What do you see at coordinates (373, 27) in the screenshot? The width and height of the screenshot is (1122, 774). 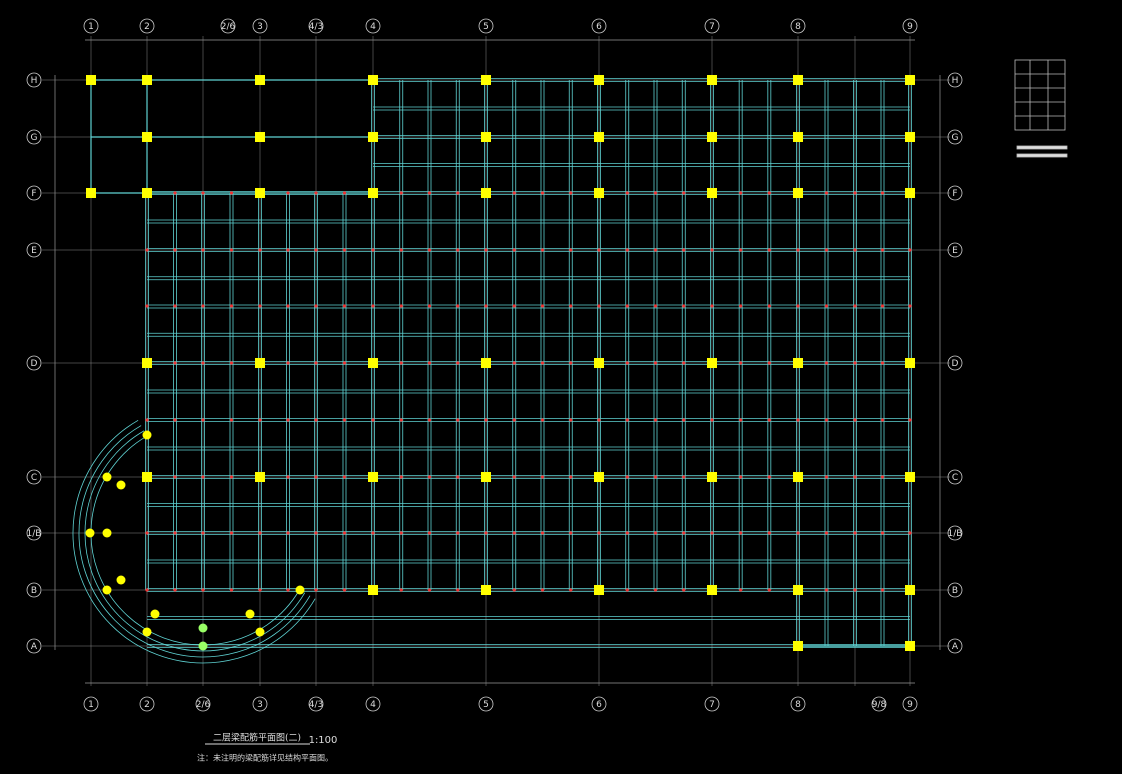 I see `axis-label: 4` at bounding box center [373, 27].